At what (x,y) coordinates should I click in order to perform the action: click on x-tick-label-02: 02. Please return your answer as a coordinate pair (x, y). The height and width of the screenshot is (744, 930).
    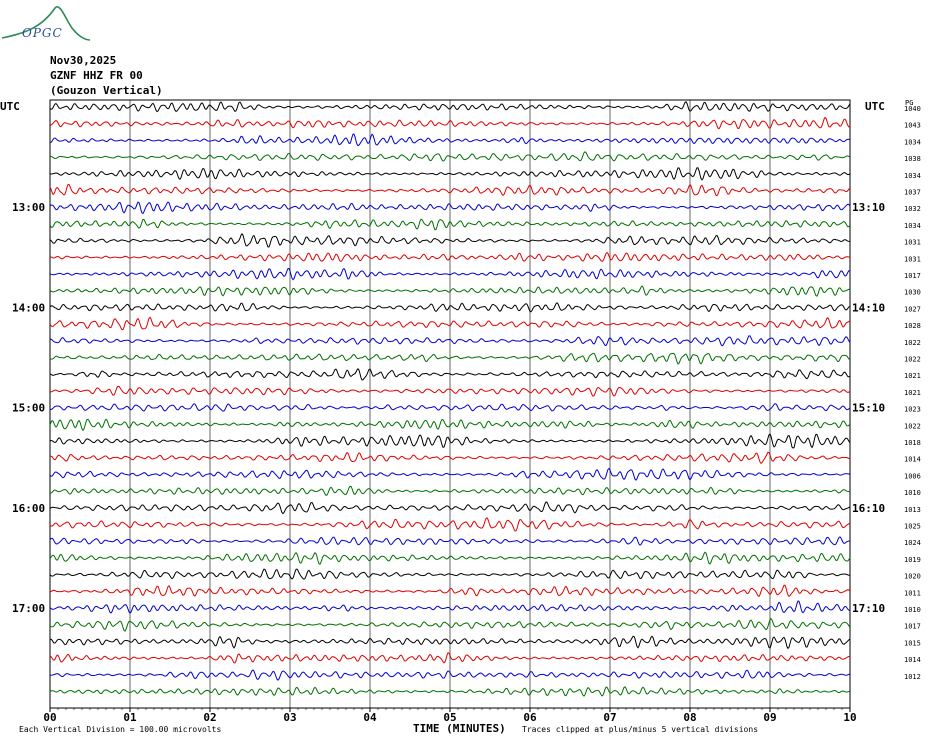
    Looking at the image, I should click on (209, 717).